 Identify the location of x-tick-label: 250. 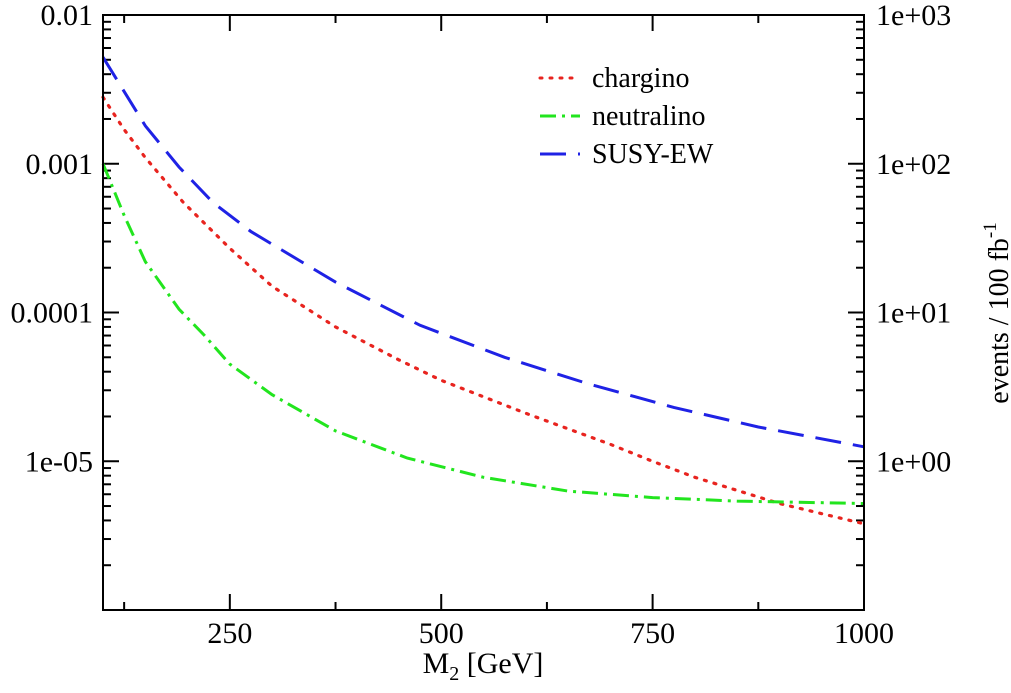
(229, 633).